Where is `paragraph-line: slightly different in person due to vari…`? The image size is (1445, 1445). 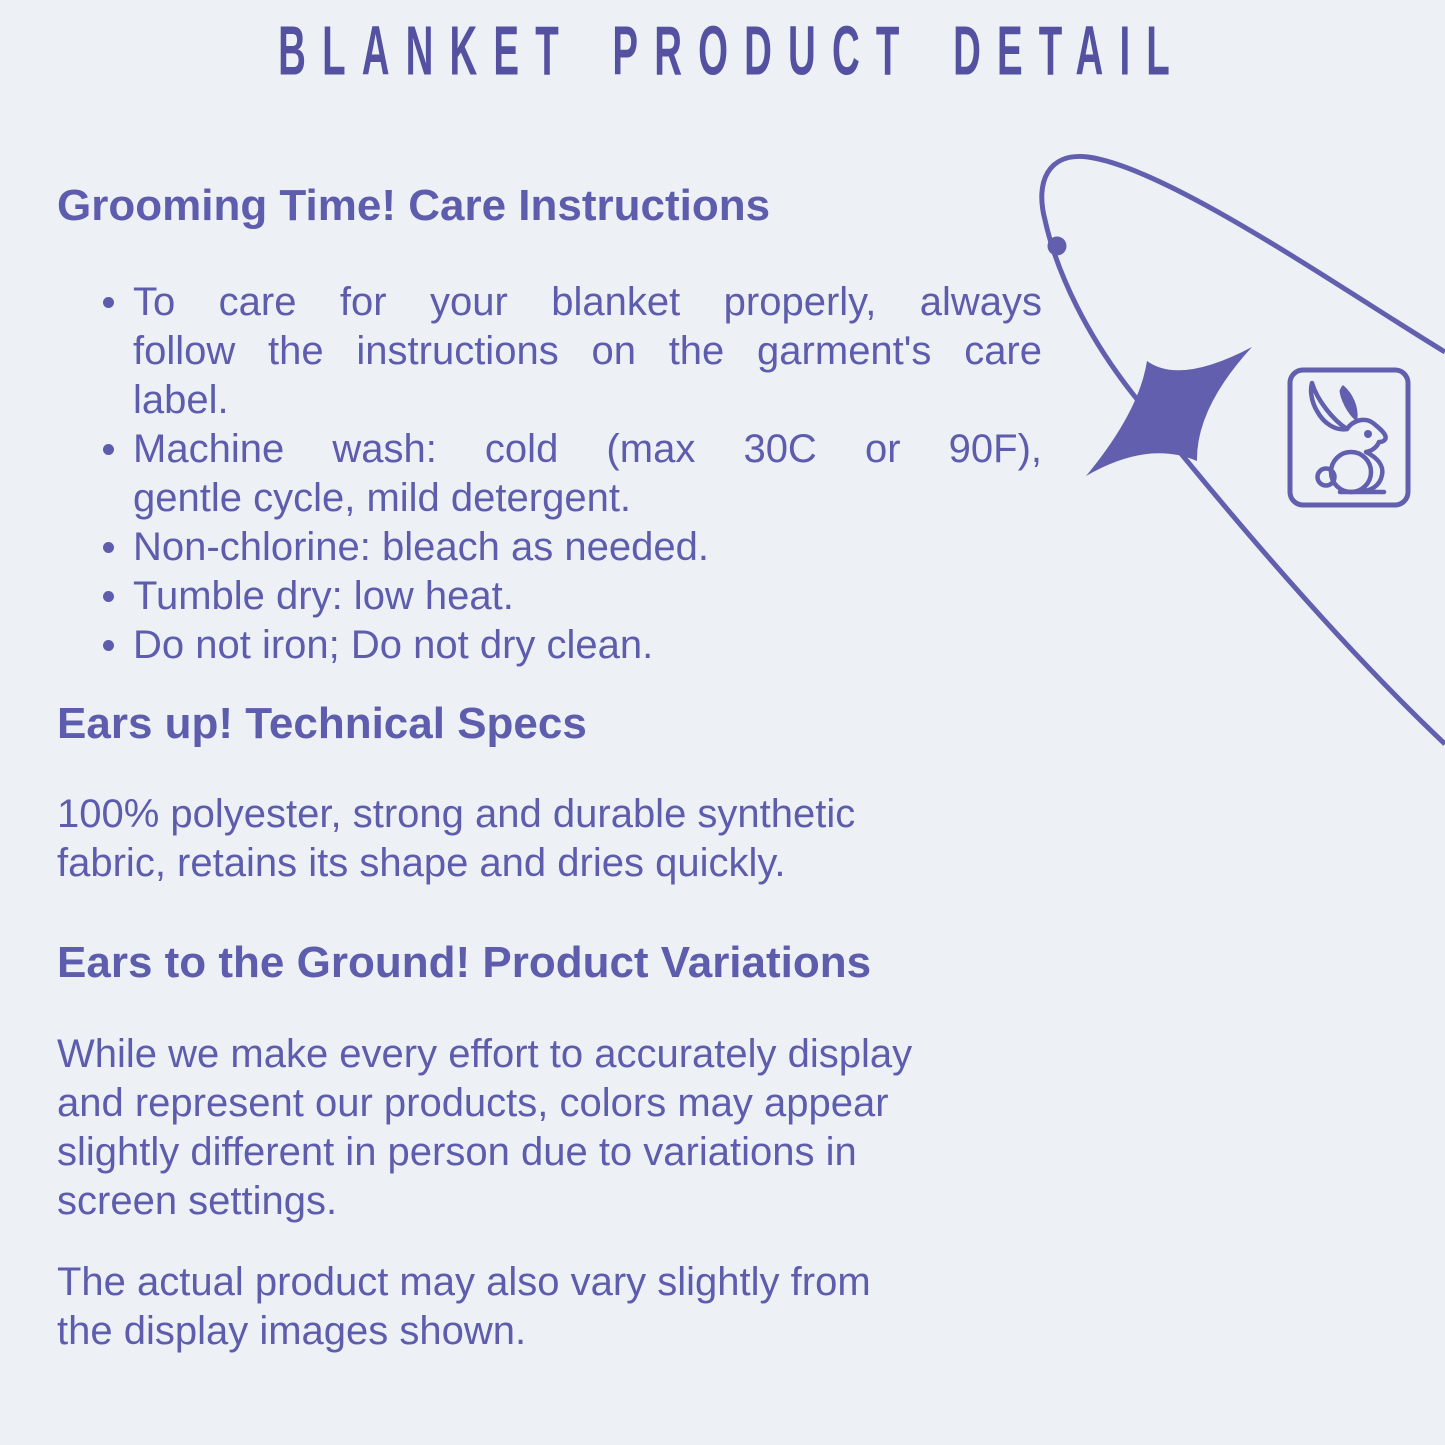 paragraph-line: slightly different in person due to vari… is located at coordinates (457, 1152).